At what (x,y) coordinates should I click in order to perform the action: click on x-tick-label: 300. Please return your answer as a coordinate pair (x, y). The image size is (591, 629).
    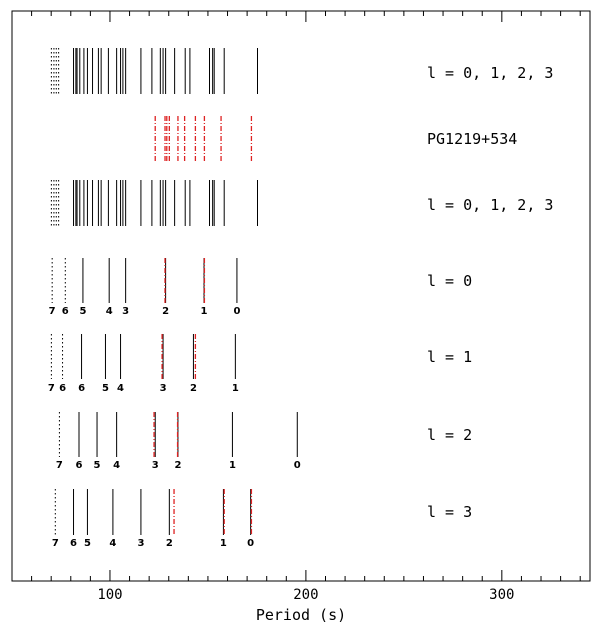
    Looking at the image, I should click on (501, 595).